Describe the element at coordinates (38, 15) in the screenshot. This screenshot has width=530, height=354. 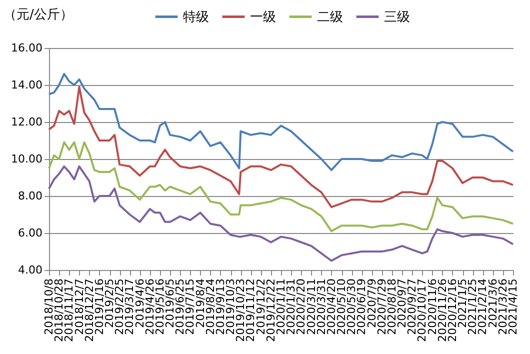
I see `y-axis-title: （元/公斤）` at that location.